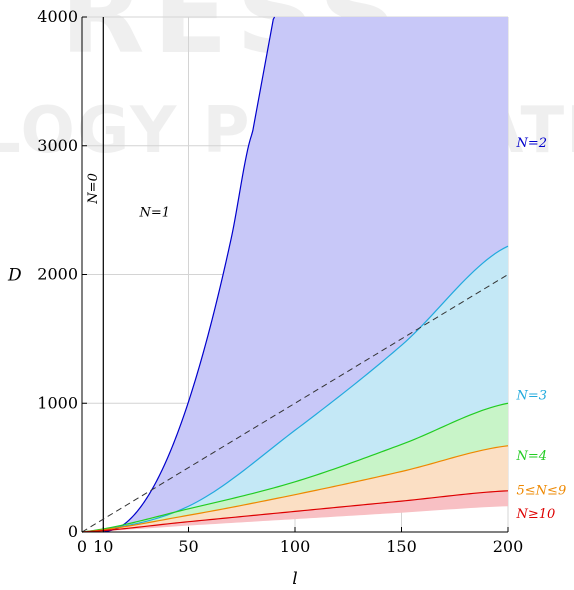  Describe the element at coordinates (14, 276) in the screenshot. I see `y-axis-label: D` at that location.